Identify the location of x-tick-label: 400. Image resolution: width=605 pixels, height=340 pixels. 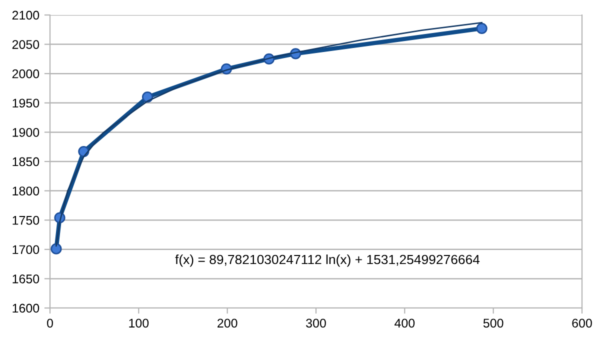
(404, 323).